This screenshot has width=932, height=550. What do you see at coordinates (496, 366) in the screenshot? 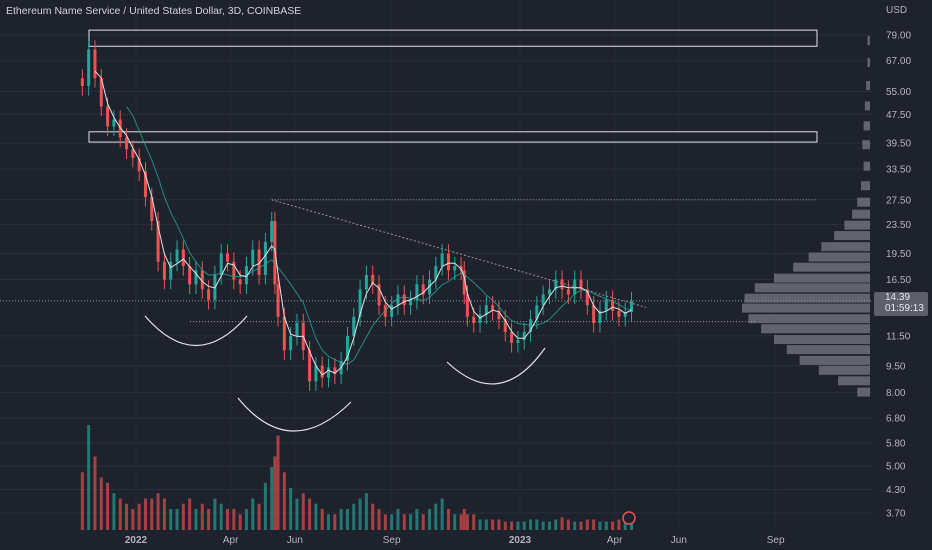
I see `right-shoulder-arc` at bounding box center [496, 366].